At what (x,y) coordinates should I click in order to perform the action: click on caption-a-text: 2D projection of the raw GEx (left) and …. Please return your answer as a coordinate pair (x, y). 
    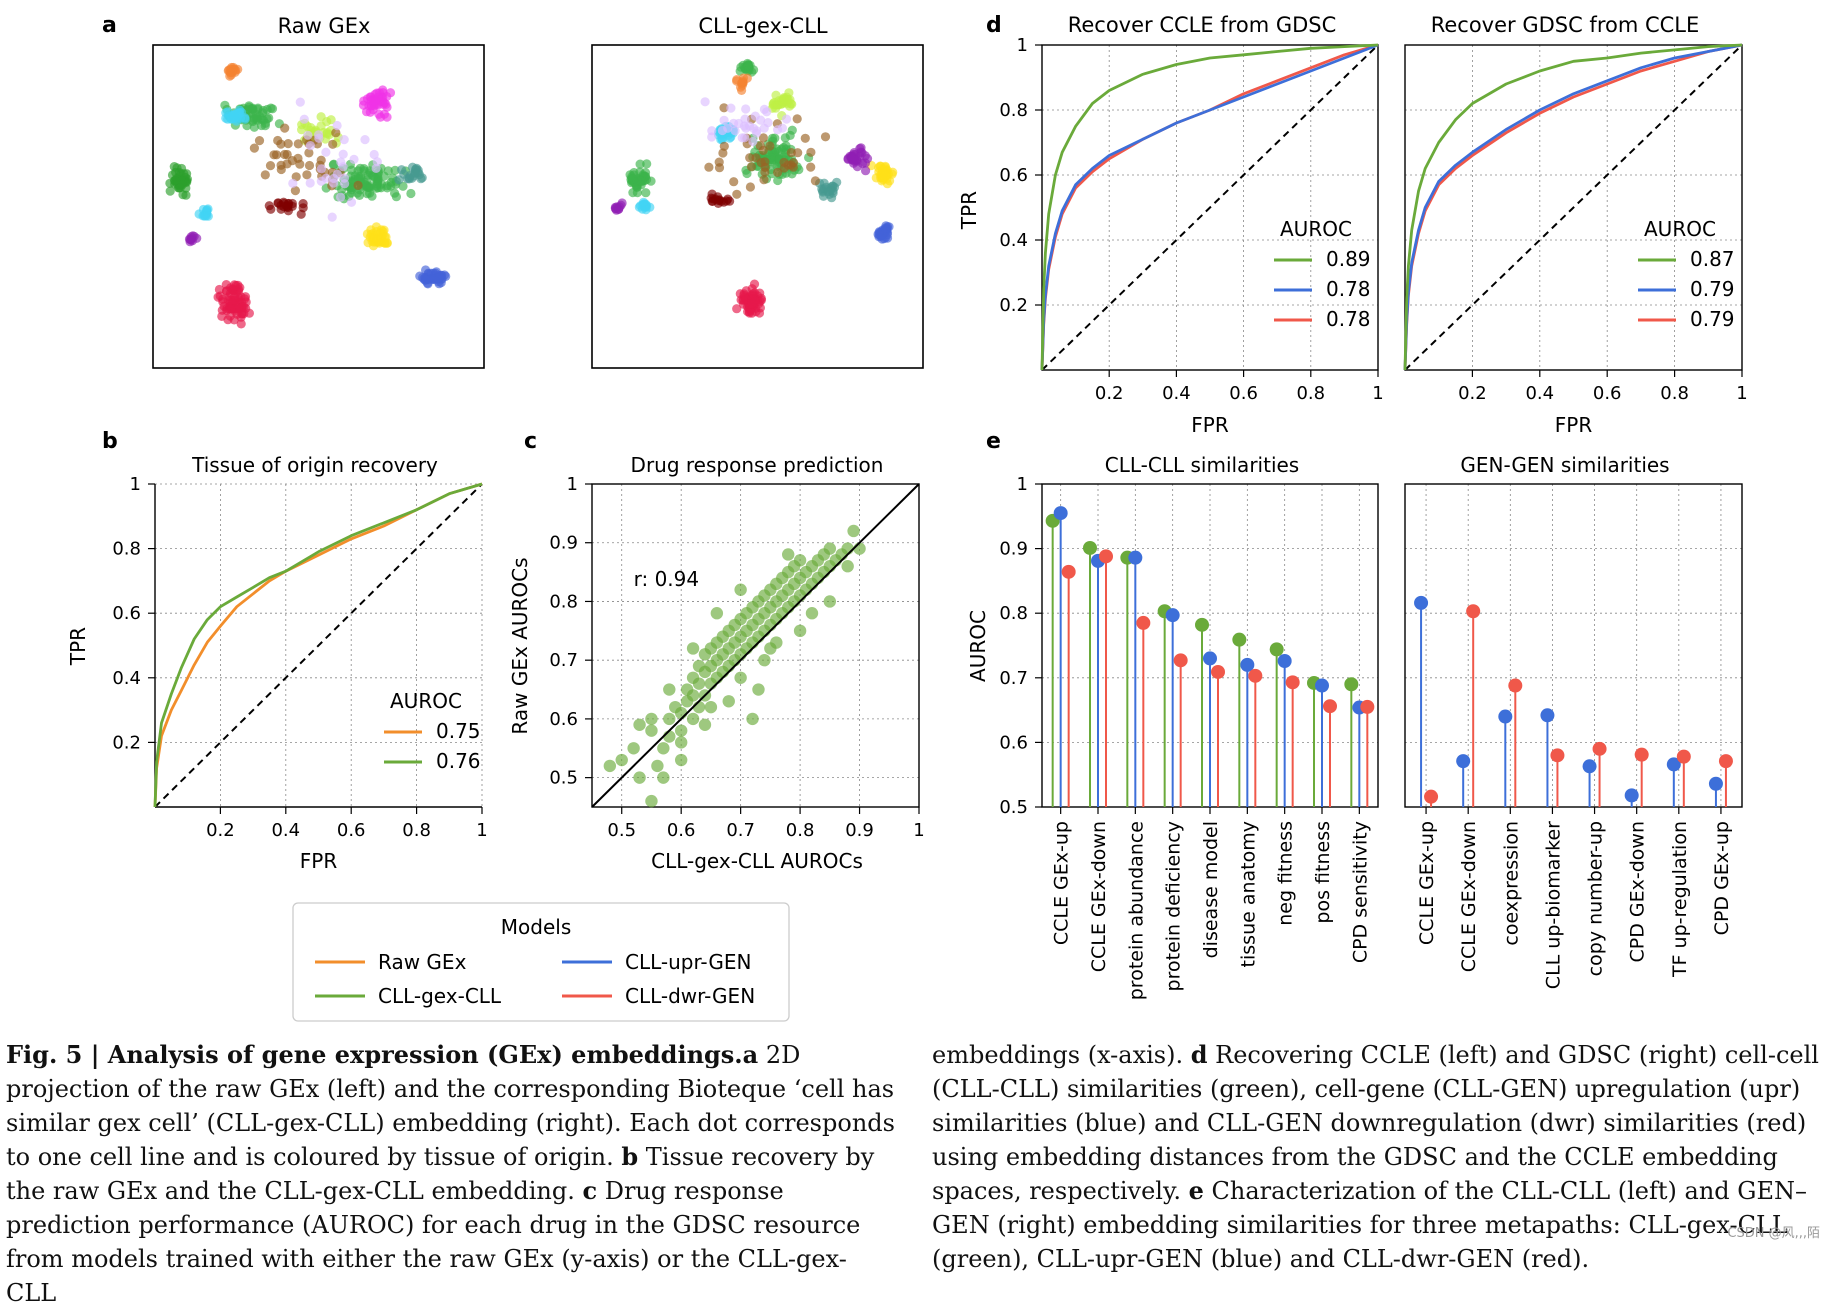
    Looking at the image, I should click on (450, 1106).